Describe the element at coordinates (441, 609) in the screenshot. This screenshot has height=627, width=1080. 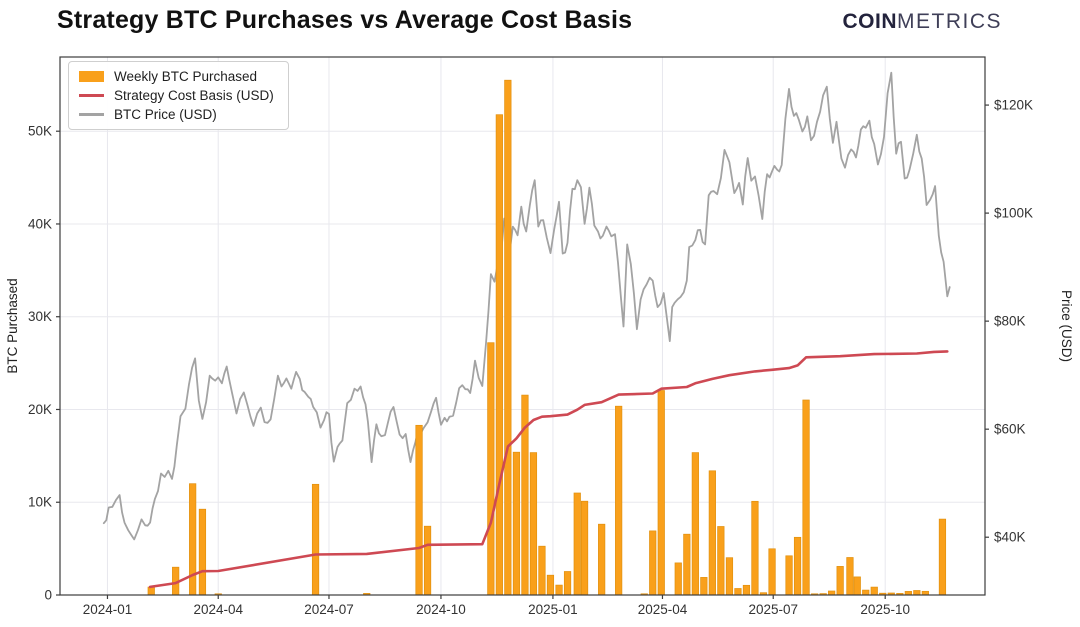
I see `x-tick-label: 2024-10` at that location.